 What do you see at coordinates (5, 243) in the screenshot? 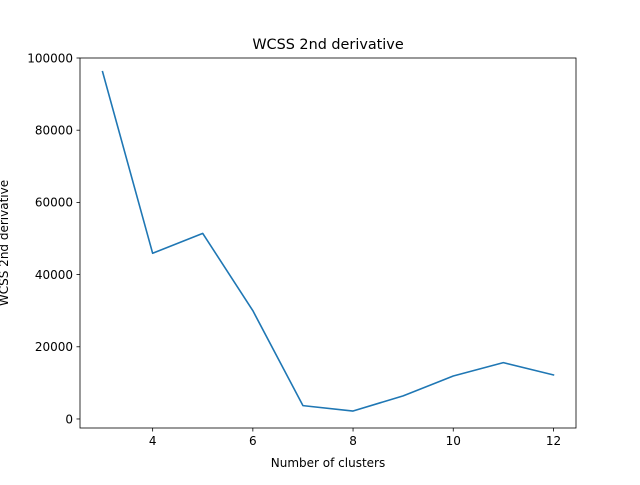
I see `y-axis-label: WCSS 2nd derivative` at bounding box center [5, 243].